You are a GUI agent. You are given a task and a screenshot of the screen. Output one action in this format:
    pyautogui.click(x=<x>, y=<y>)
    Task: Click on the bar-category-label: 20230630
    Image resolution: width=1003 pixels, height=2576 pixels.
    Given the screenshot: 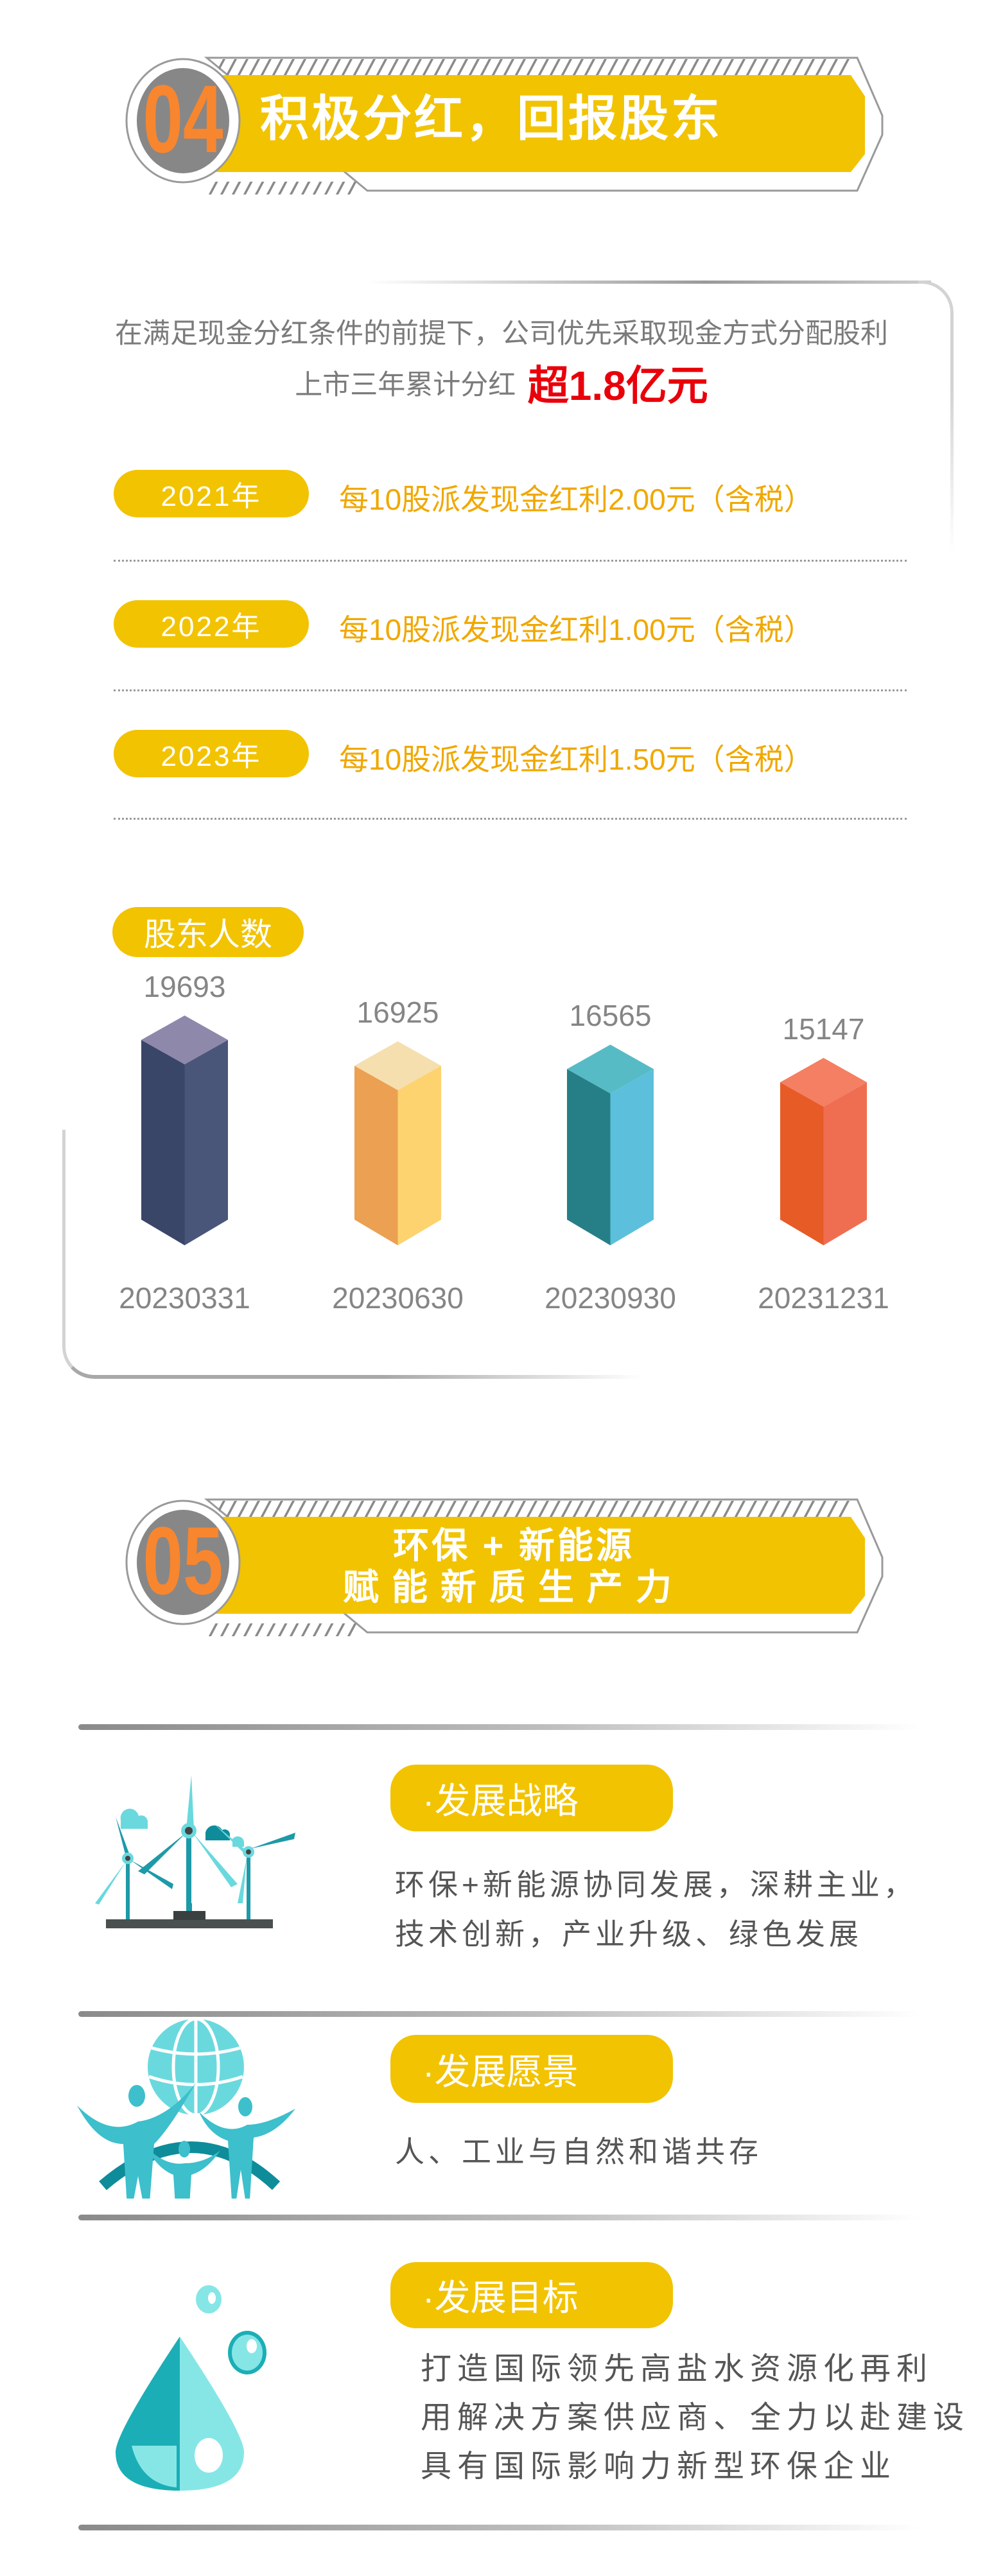 What is the action you would take?
    pyautogui.click(x=398, y=1298)
    